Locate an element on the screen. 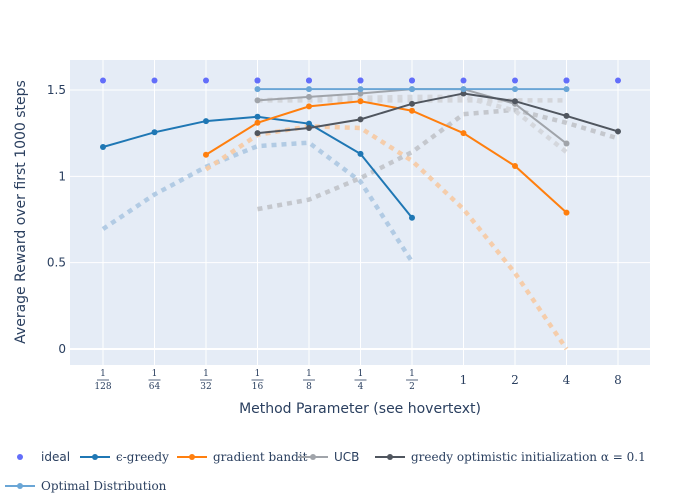 The image size is (700, 500). legend-label: UCB is located at coordinates (346, 457).